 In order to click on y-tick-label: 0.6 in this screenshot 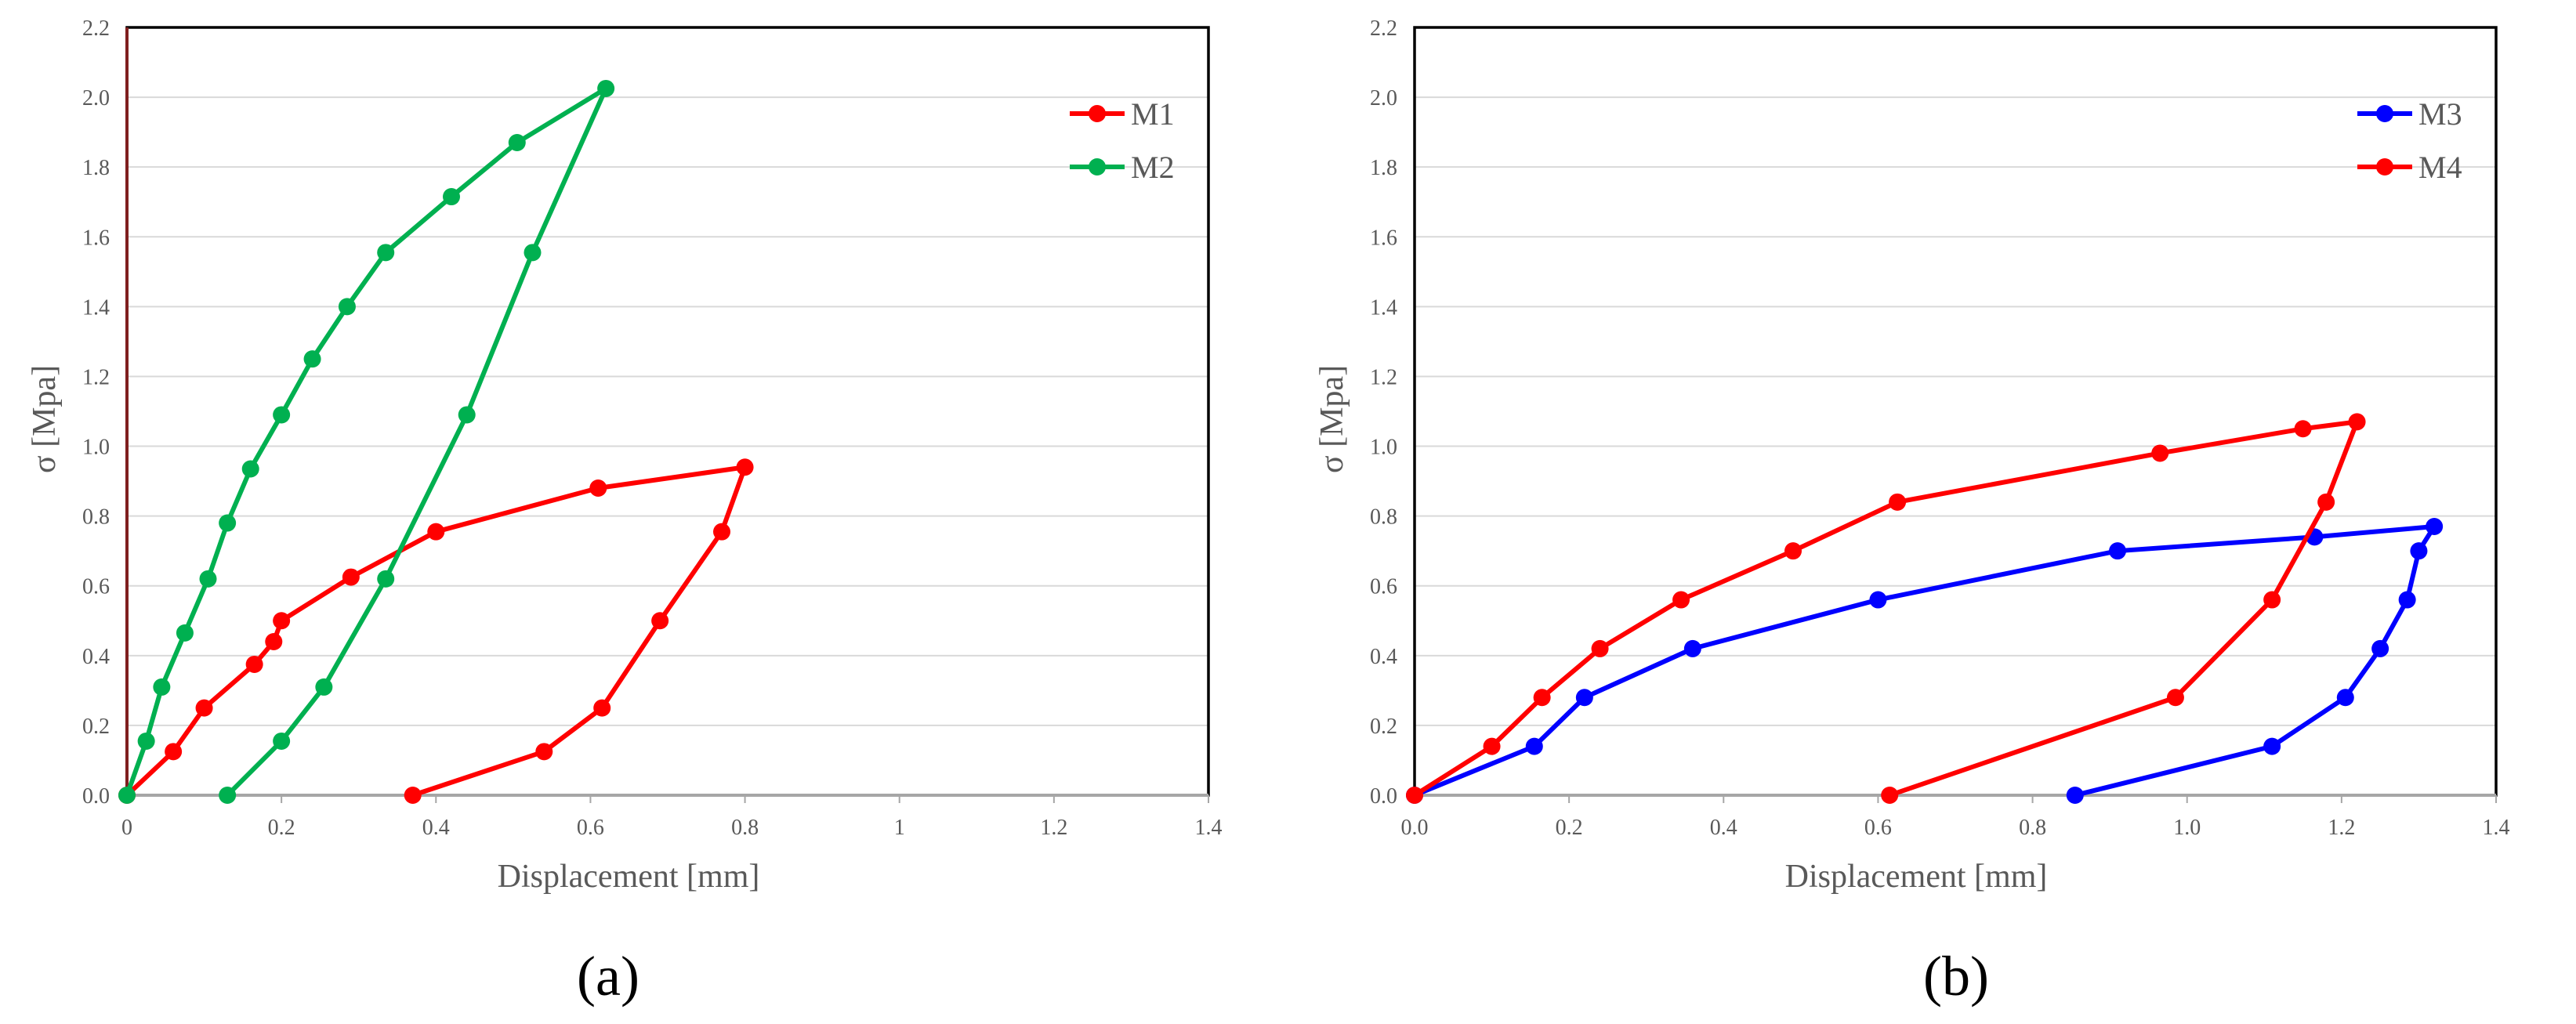, I will do `click(1383, 587)`.